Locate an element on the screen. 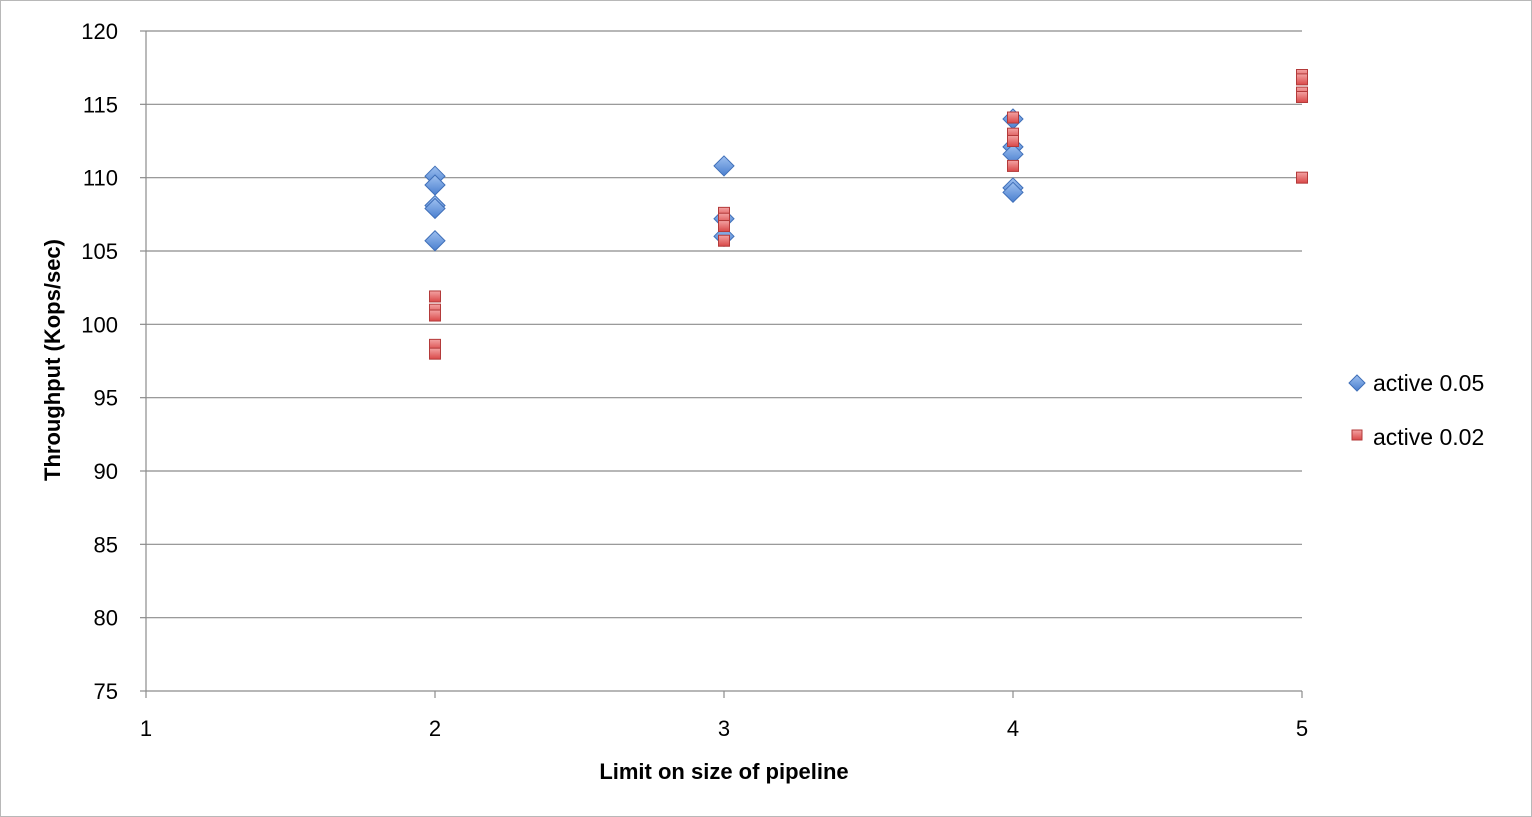 The height and width of the screenshot is (817, 1532). x-axis-title: Limit on size of pipeline is located at coordinates (723, 771).